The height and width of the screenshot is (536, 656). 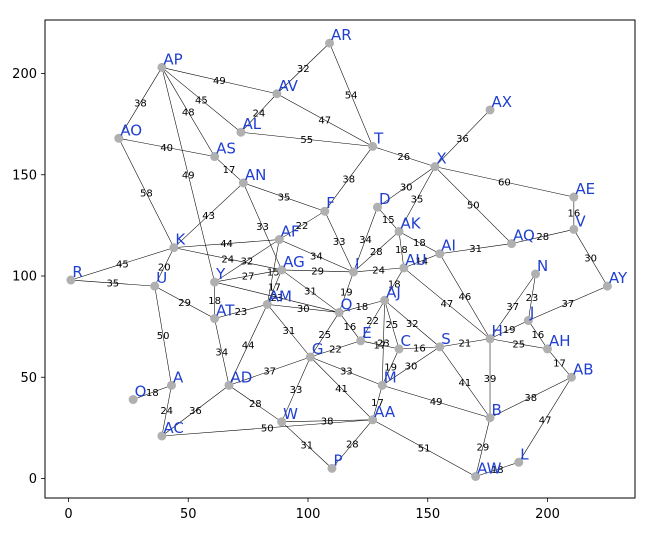 I want to click on edge-weight-label: 45, so click(x=122, y=264).